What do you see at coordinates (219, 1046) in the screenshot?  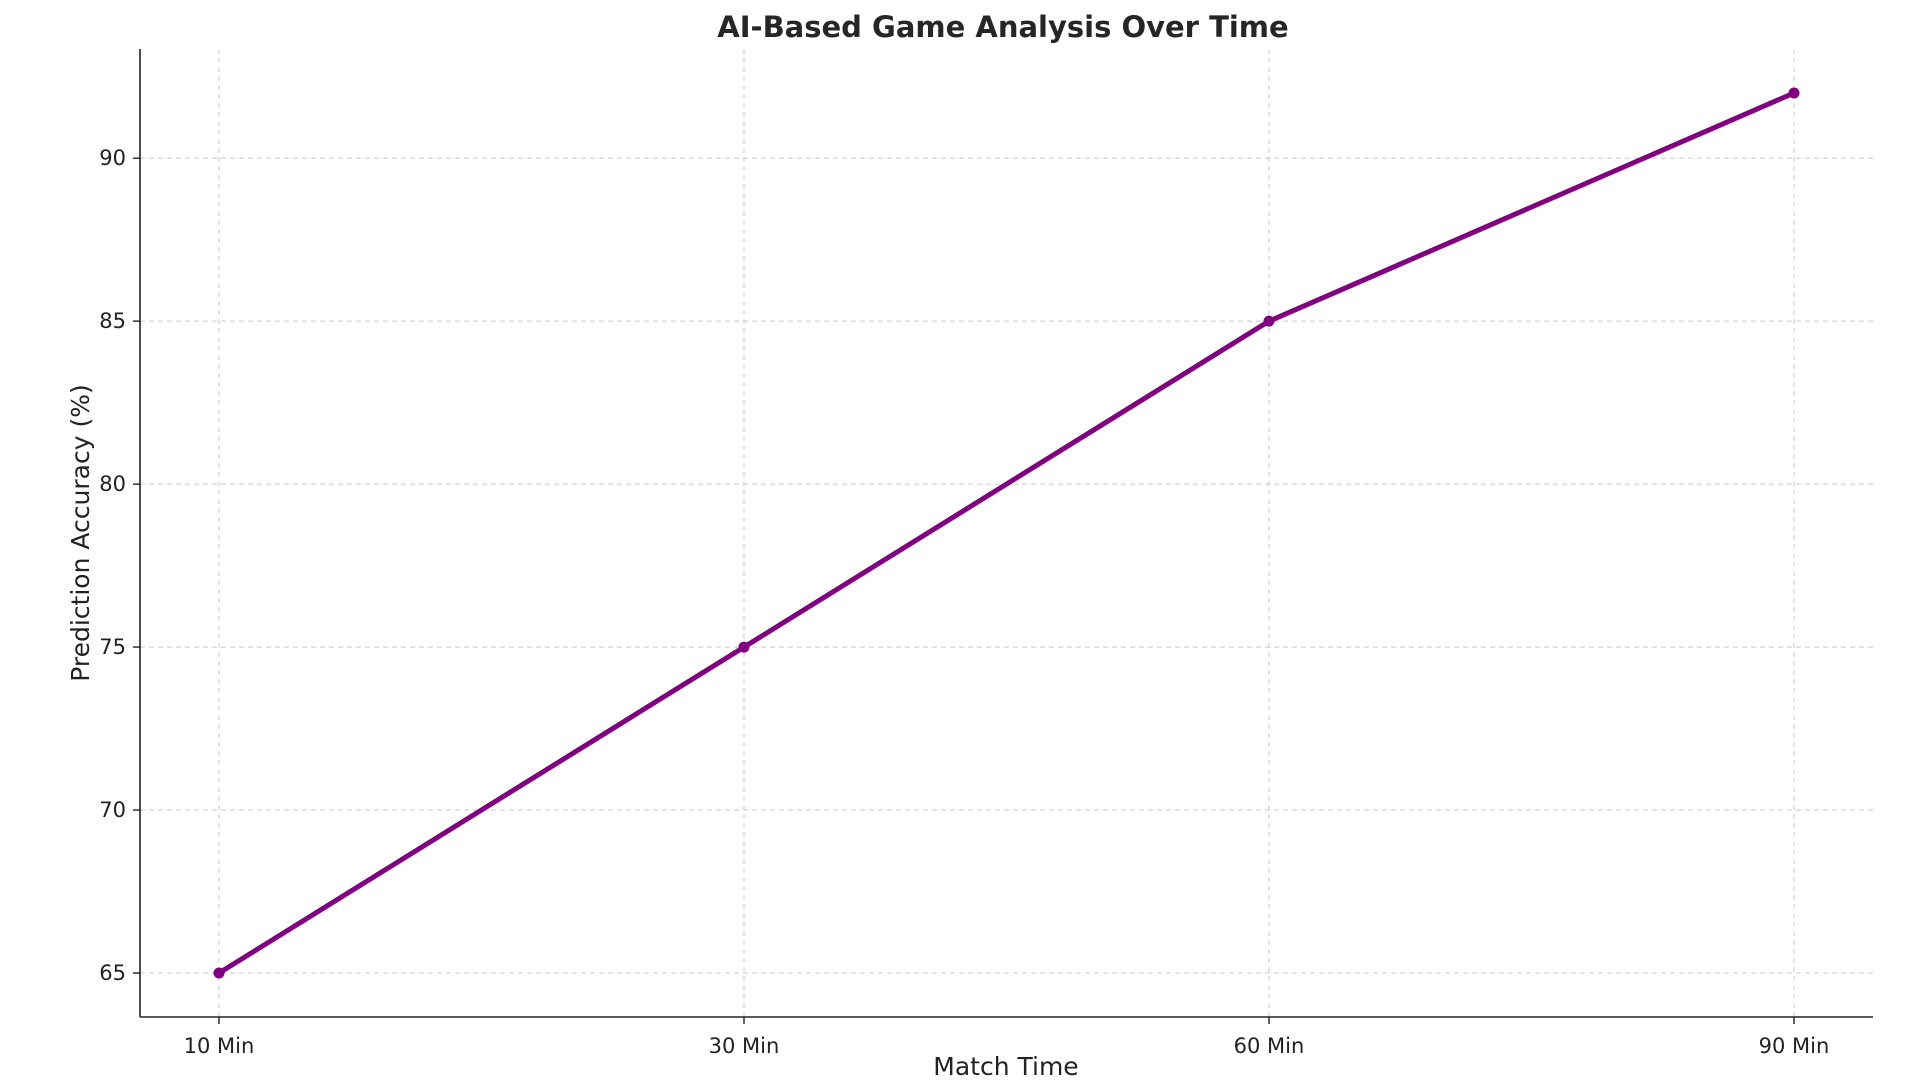 I see `x-tick-label: 10 Min` at bounding box center [219, 1046].